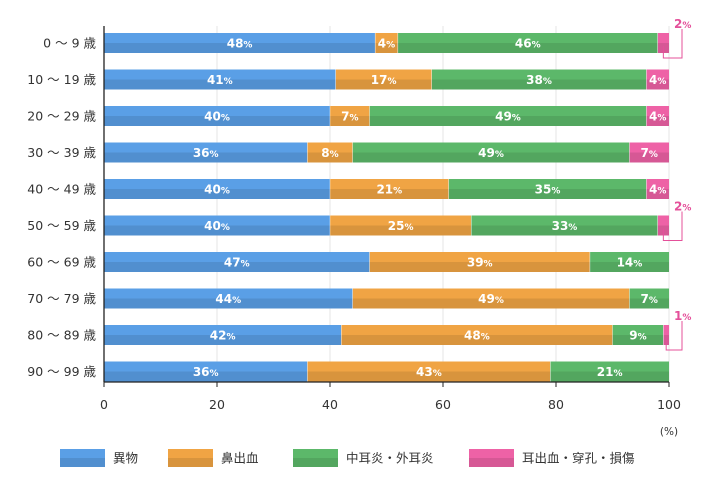 This screenshot has width=720, height=489. What do you see at coordinates (61, 116) in the screenshot?
I see `category-label: 20 〜 29 歳` at bounding box center [61, 116].